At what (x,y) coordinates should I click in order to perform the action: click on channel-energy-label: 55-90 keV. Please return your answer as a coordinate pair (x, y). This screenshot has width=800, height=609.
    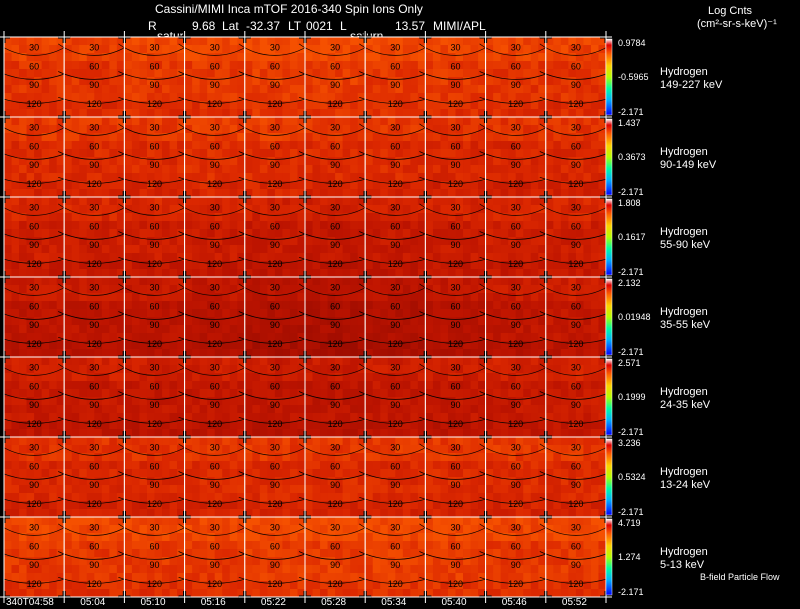
    Looking at the image, I should click on (685, 244).